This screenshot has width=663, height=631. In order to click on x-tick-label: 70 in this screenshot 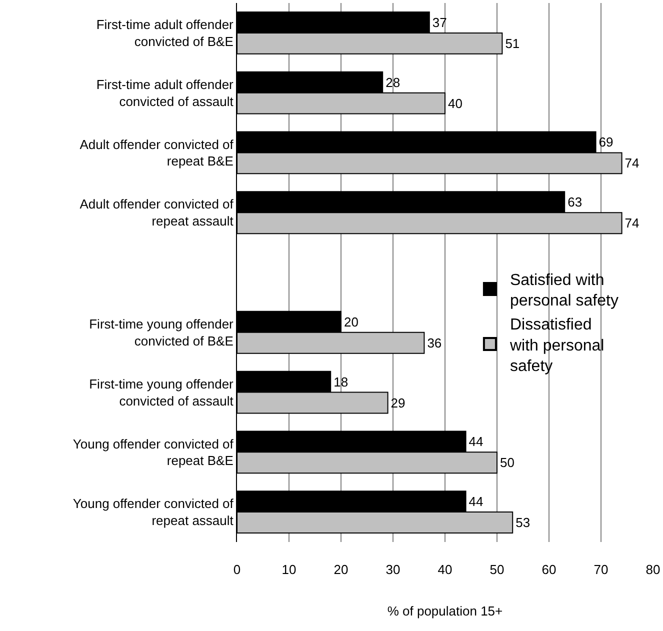, I will do `click(601, 569)`.